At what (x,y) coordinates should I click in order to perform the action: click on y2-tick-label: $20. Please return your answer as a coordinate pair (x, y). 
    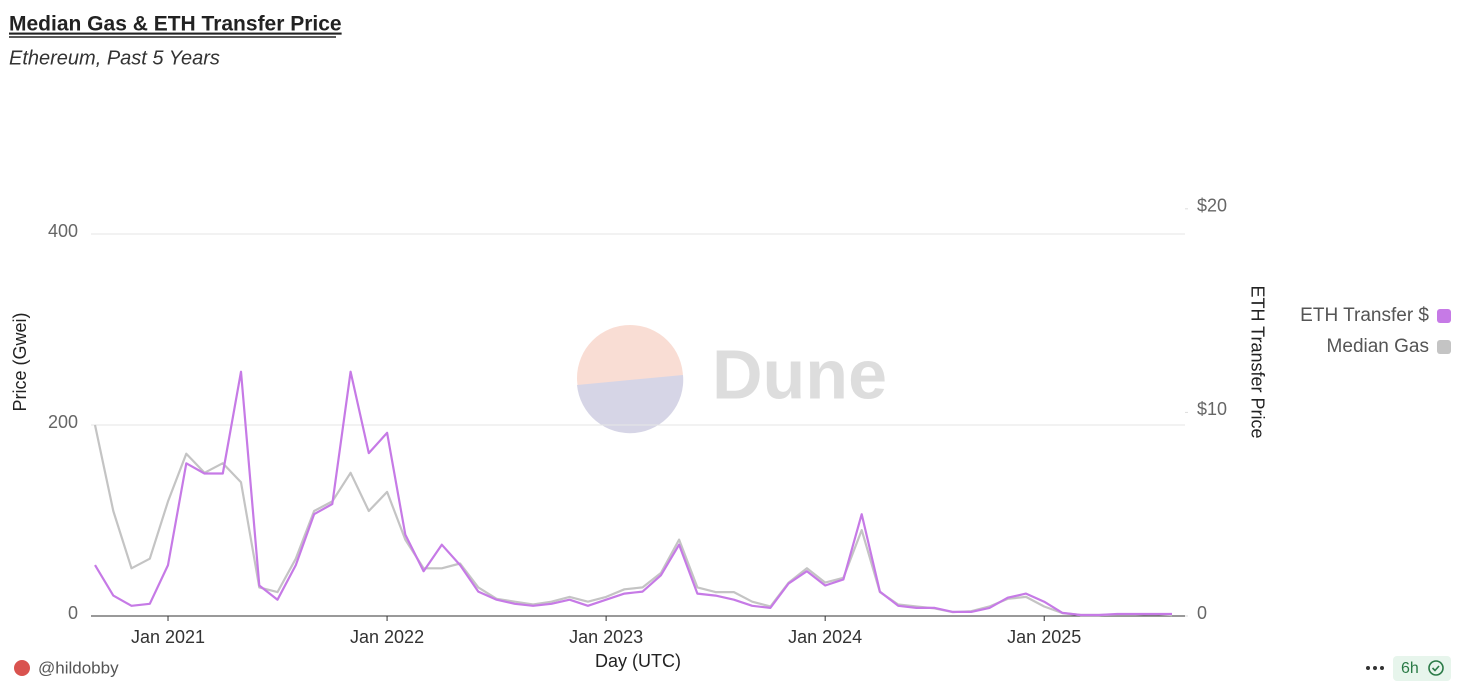
    Looking at the image, I should click on (1212, 206).